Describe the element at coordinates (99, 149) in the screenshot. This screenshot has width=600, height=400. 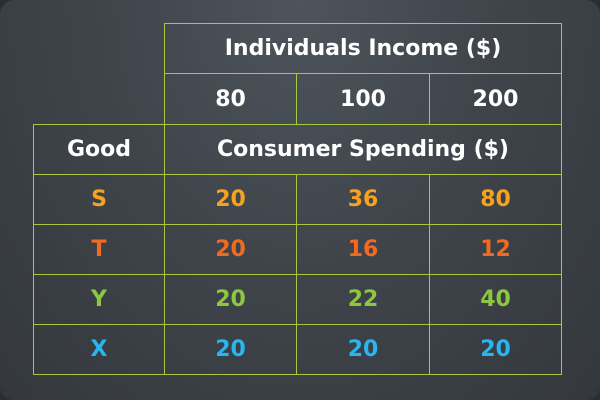
I see `good-header: Good` at that location.